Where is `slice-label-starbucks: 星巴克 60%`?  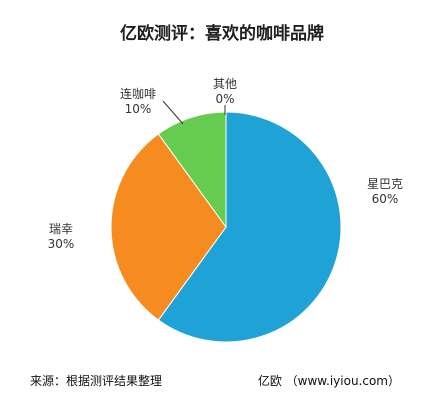
slice-label-starbucks: 星巴克 60% is located at coordinates (385, 191).